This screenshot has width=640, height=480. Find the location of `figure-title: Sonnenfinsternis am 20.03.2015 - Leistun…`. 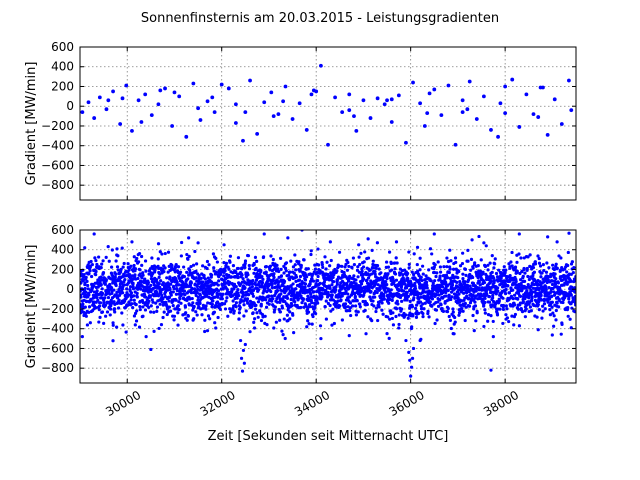

figure-title: Sonnenfinsternis am 20.03.2015 - Leistun… is located at coordinates (320, 18).